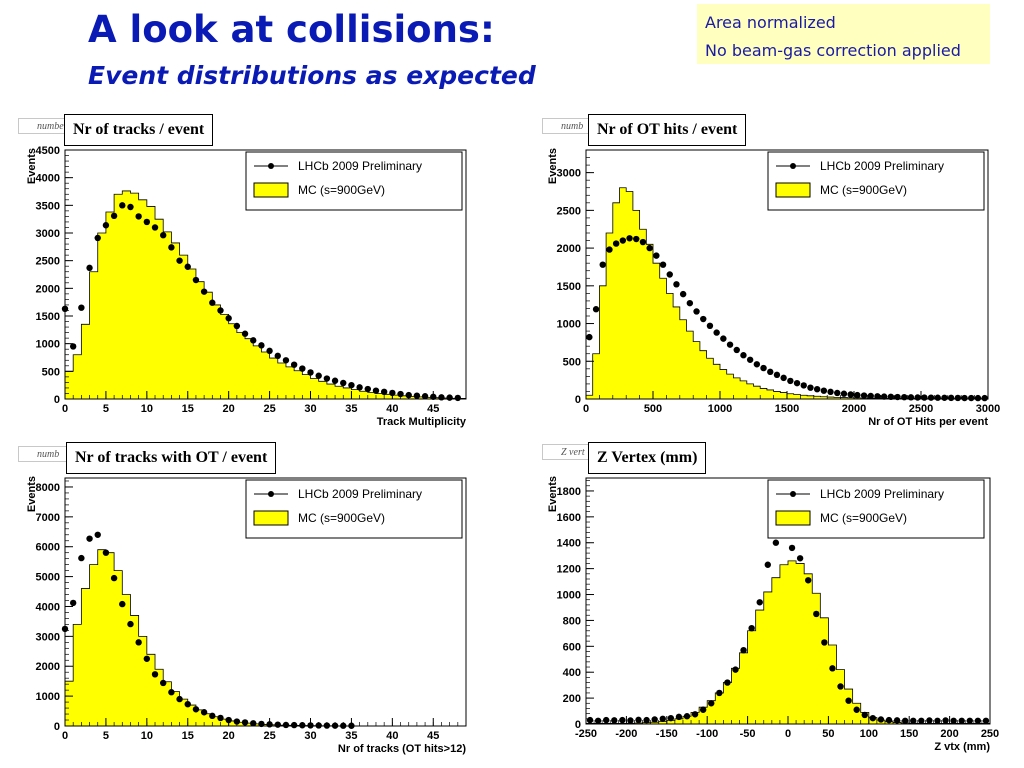 The width and height of the screenshot is (1024, 768). Describe the element at coordinates (909, 734) in the screenshot. I see `x-tick-label: 150` at that location.